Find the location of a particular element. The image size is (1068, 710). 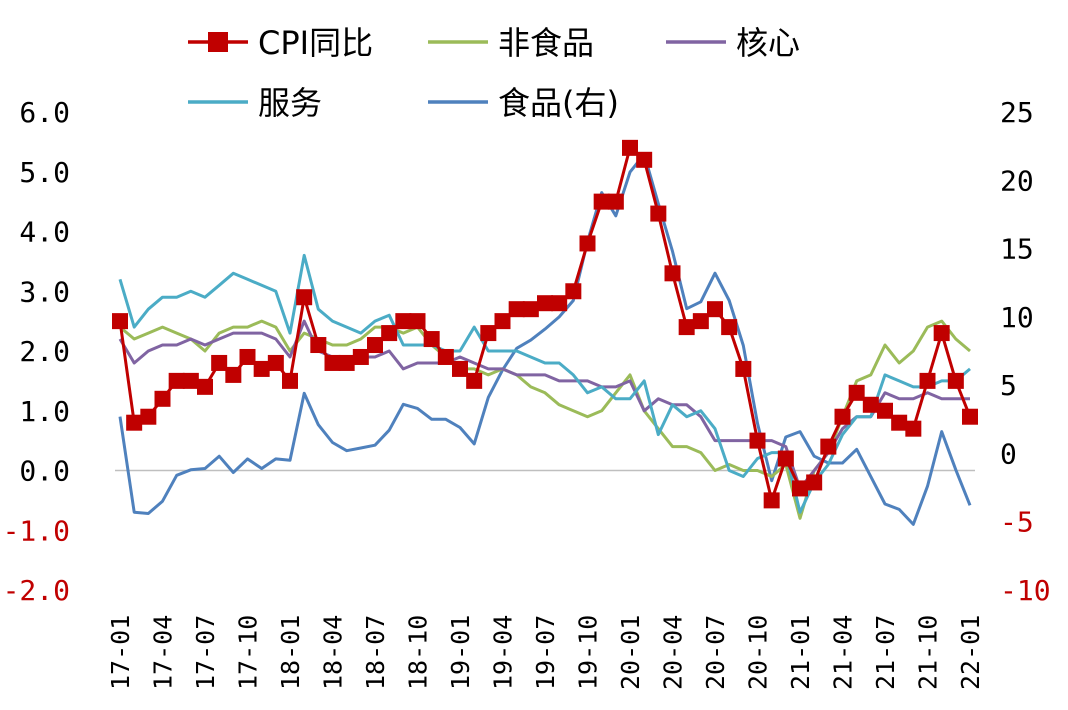

x-tick-label: 22-01 is located at coordinates (970, 652).